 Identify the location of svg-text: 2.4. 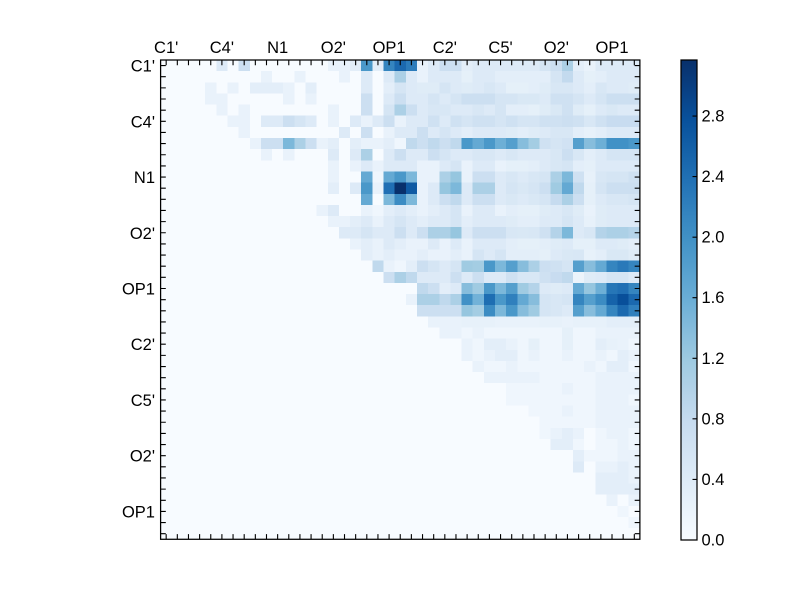
(713, 177).